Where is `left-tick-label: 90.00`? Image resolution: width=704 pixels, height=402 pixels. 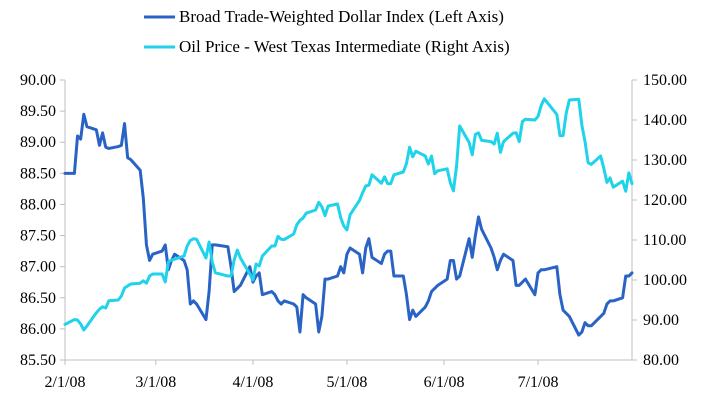 left-tick-label: 90.00 is located at coordinates (38, 80).